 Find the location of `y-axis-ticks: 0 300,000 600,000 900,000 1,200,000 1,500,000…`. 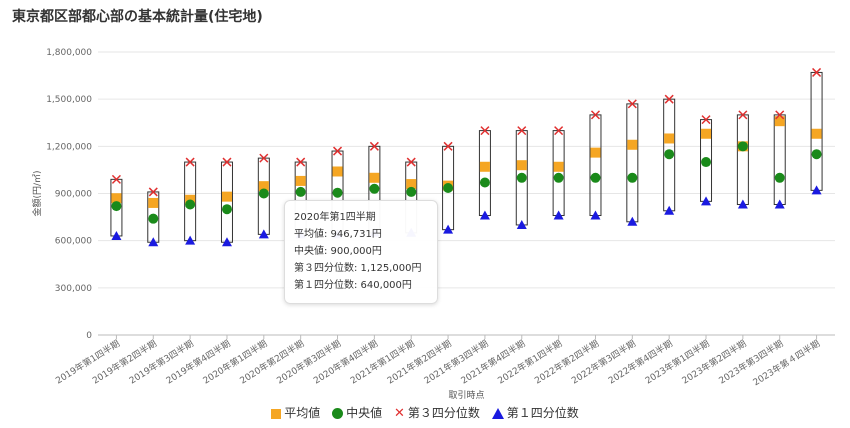

y-axis-ticks: 0 300,000 600,000 900,000 1,200,000 1,500,000… is located at coordinates (69, 194).